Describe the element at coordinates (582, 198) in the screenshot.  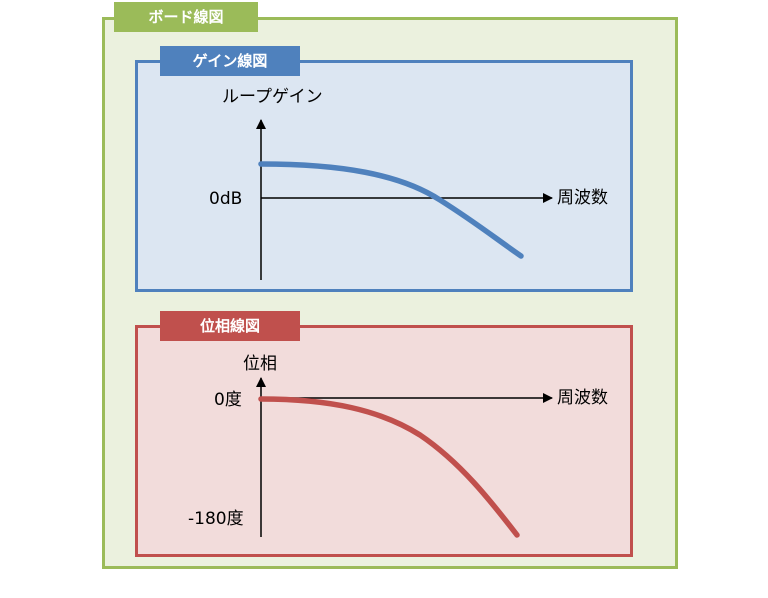
I see `gain-x-axis-label: 周波数` at that location.